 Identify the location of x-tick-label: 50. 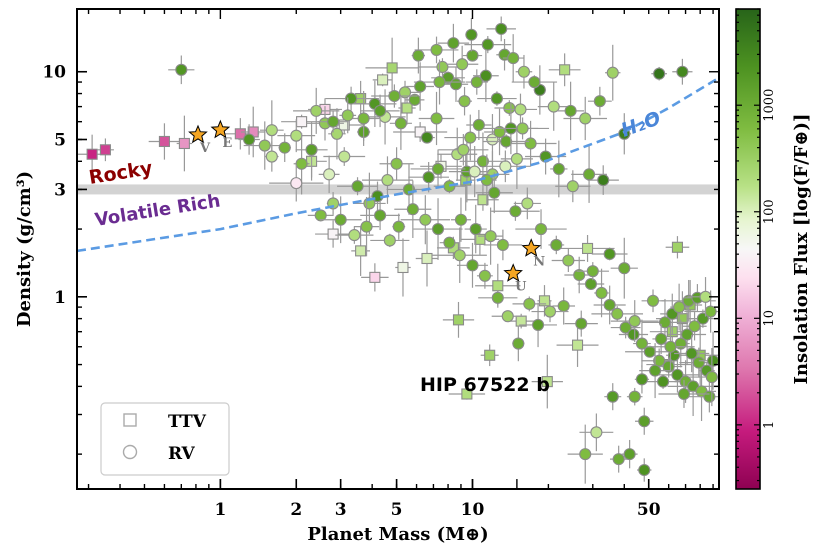
(649, 510).